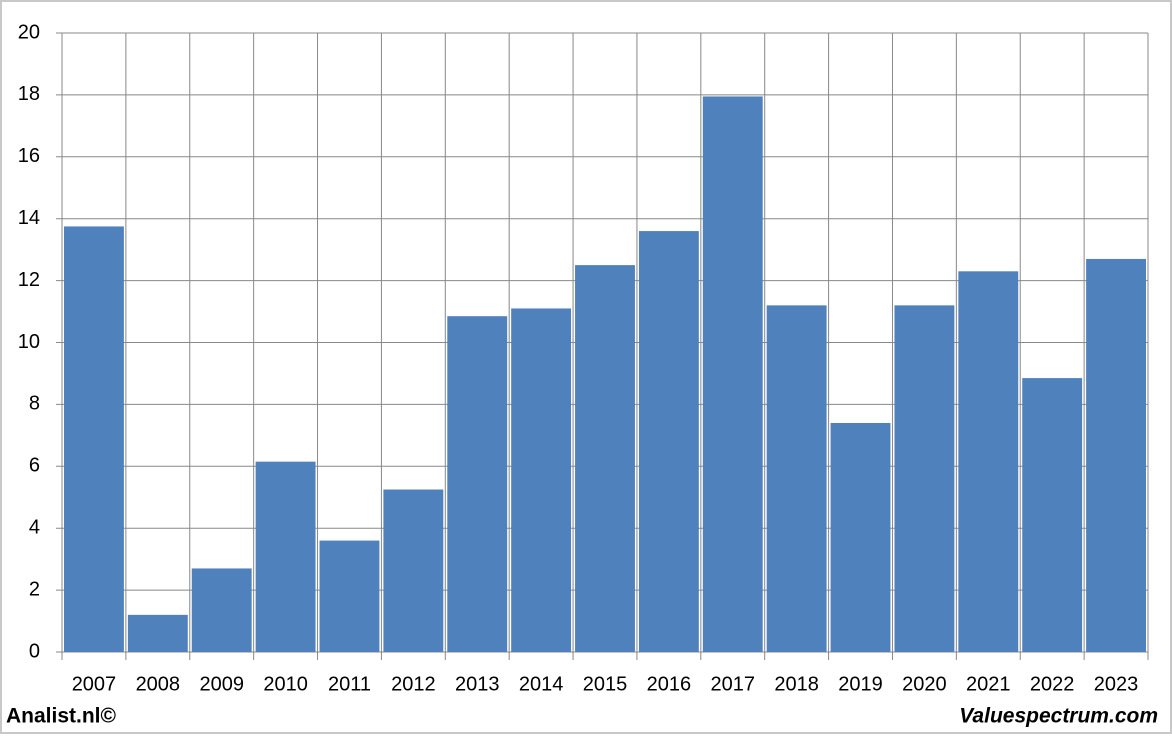 This screenshot has width=1172, height=739. What do you see at coordinates (29, 342) in the screenshot?
I see `y-tick-label: 10` at bounding box center [29, 342].